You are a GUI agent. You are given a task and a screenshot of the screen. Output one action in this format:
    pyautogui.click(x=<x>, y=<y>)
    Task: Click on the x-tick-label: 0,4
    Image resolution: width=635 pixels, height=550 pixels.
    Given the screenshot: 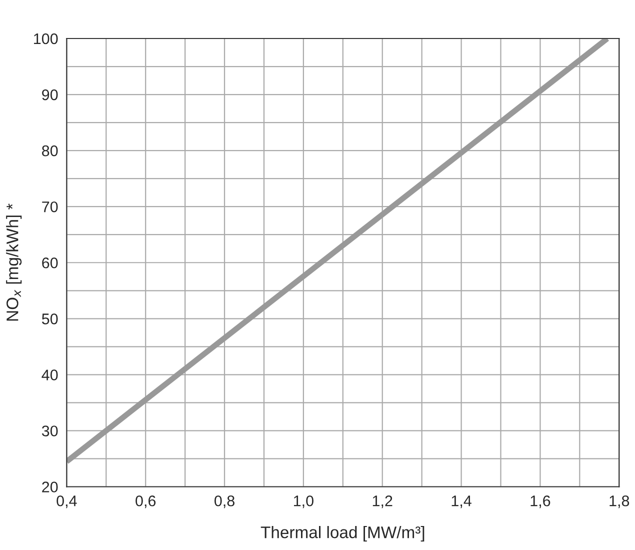 What is the action you would take?
    pyautogui.click(x=66, y=501)
    